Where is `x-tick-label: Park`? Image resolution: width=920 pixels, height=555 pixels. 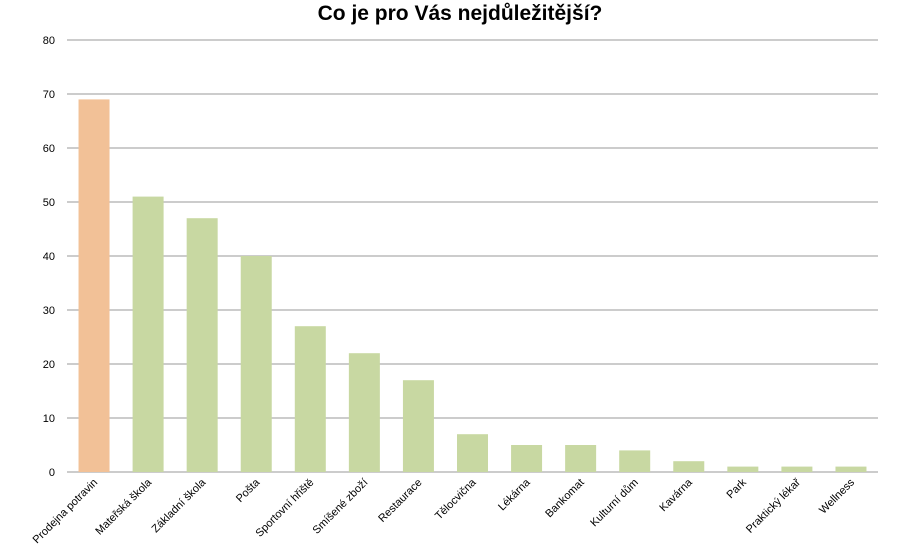
x-tick-label: Park is located at coordinates (736, 488).